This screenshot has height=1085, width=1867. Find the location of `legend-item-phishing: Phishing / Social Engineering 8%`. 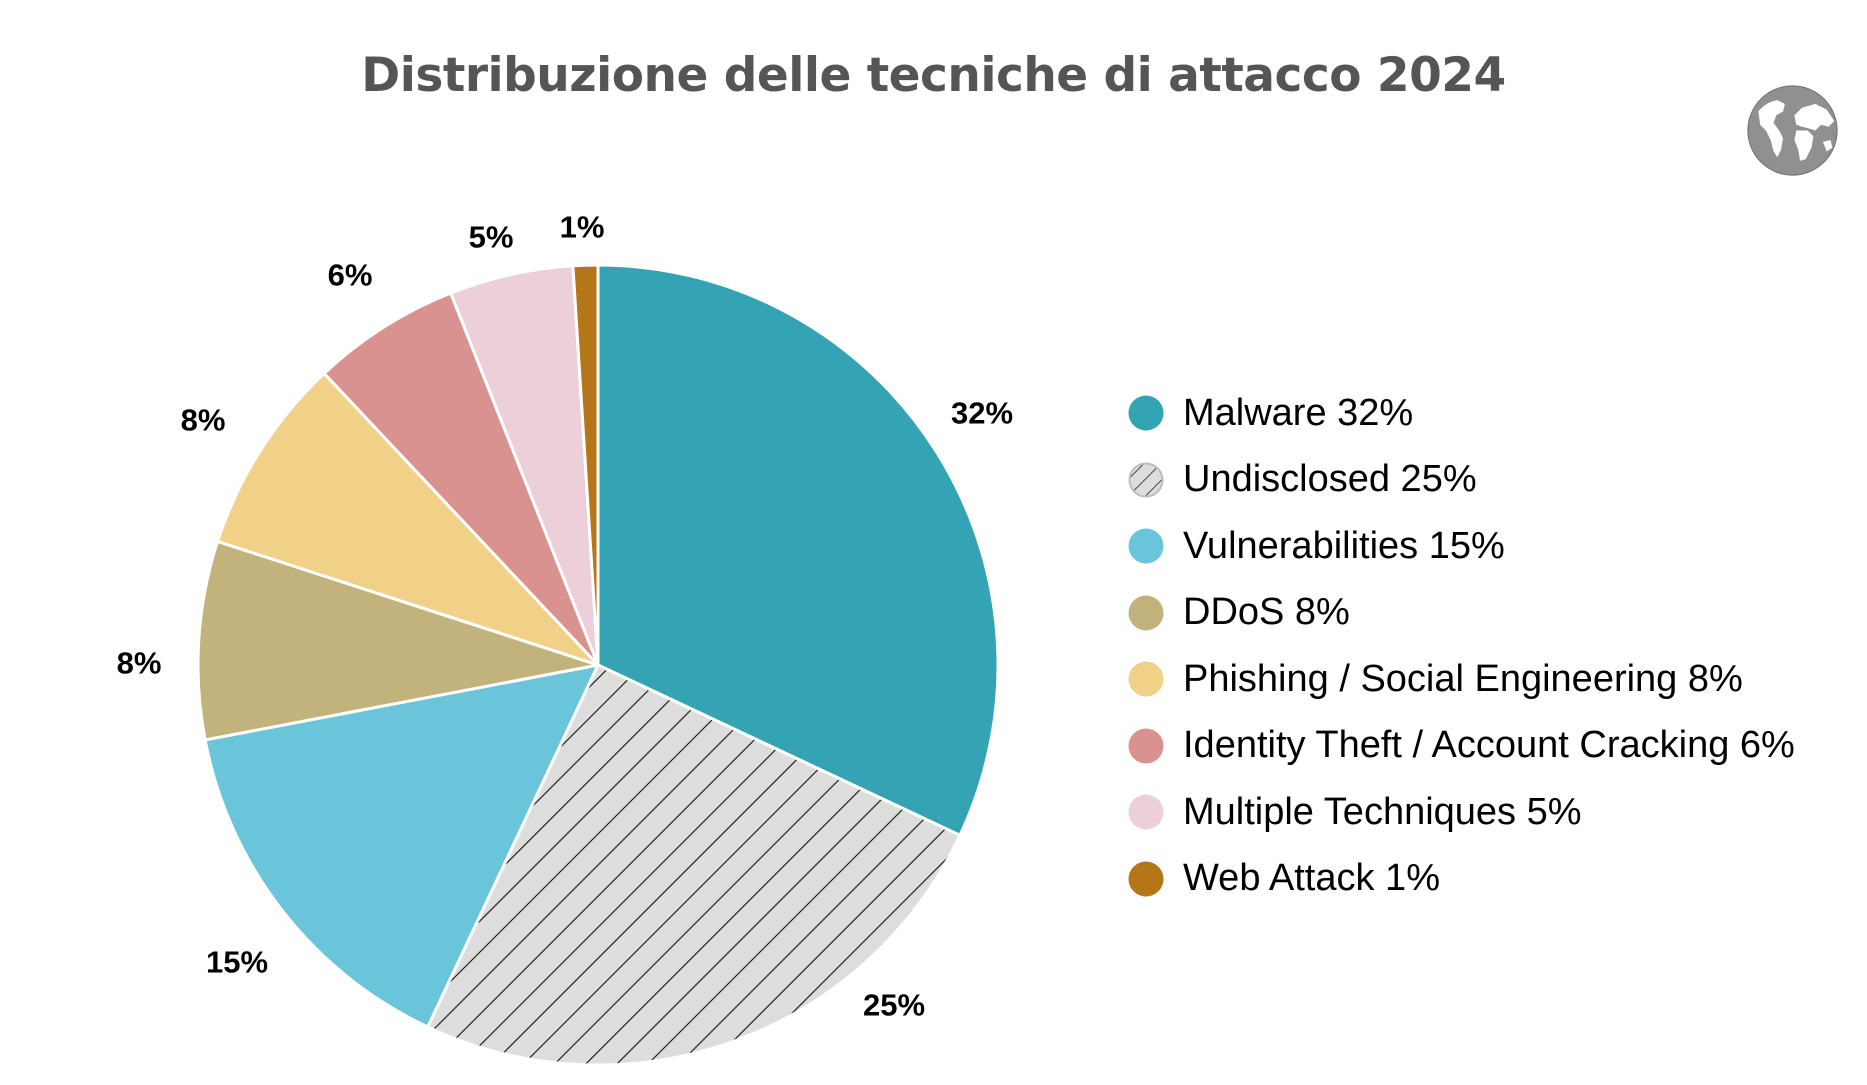

legend-item-phishing: Phishing / Social Engineering 8% is located at coordinates (1461, 679).